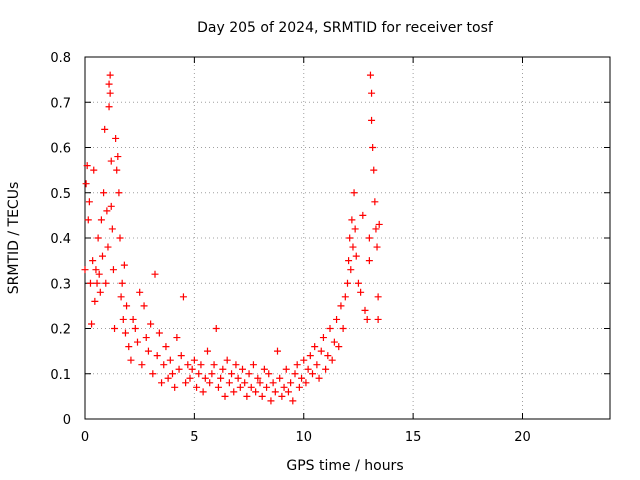  I want to click on y-tick-label: 0.7, so click(60, 103).